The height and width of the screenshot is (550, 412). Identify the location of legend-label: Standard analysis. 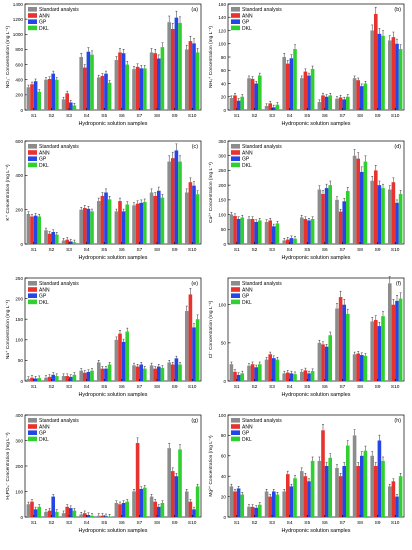
(262, 147).